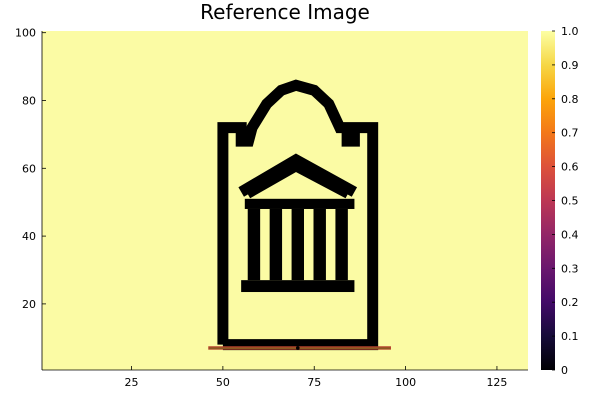 This screenshot has height=400, width=600. Describe the element at coordinates (29, 236) in the screenshot. I see `y-tick-label: 40` at that location.